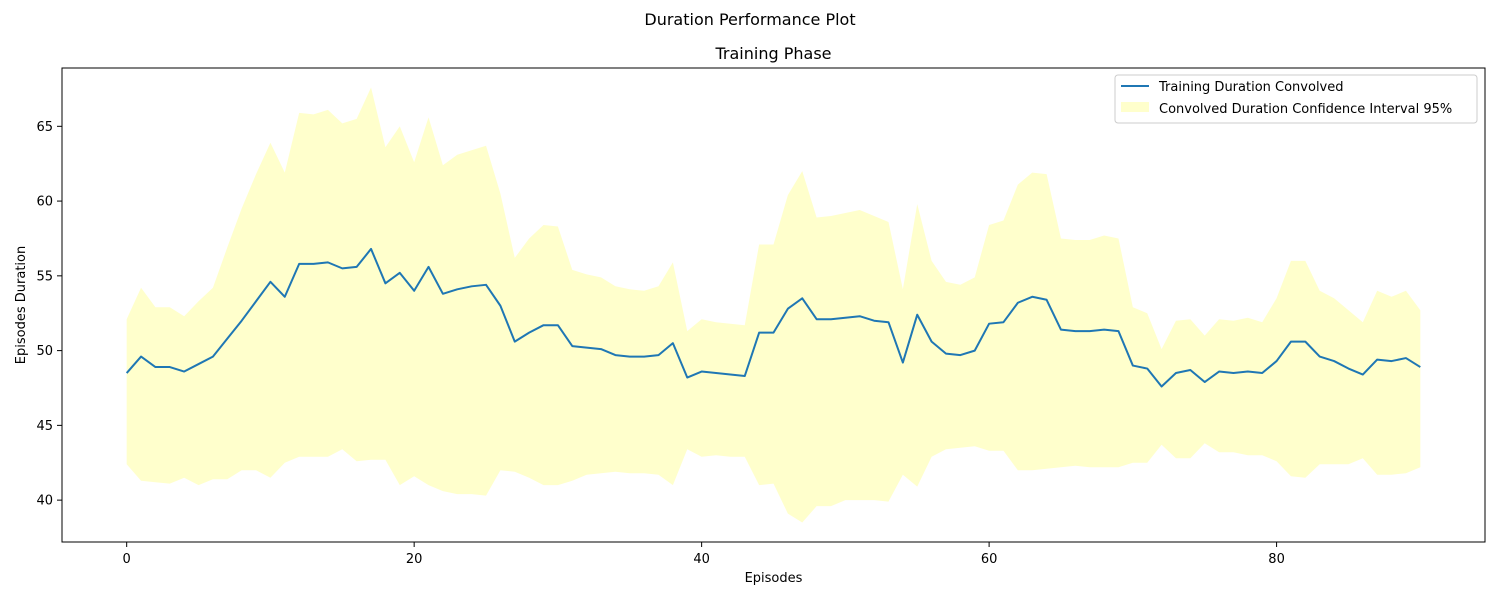 This screenshot has height=600, width=1500. What do you see at coordinates (44, 351) in the screenshot?
I see `y-tick-label: 50` at bounding box center [44, 351].